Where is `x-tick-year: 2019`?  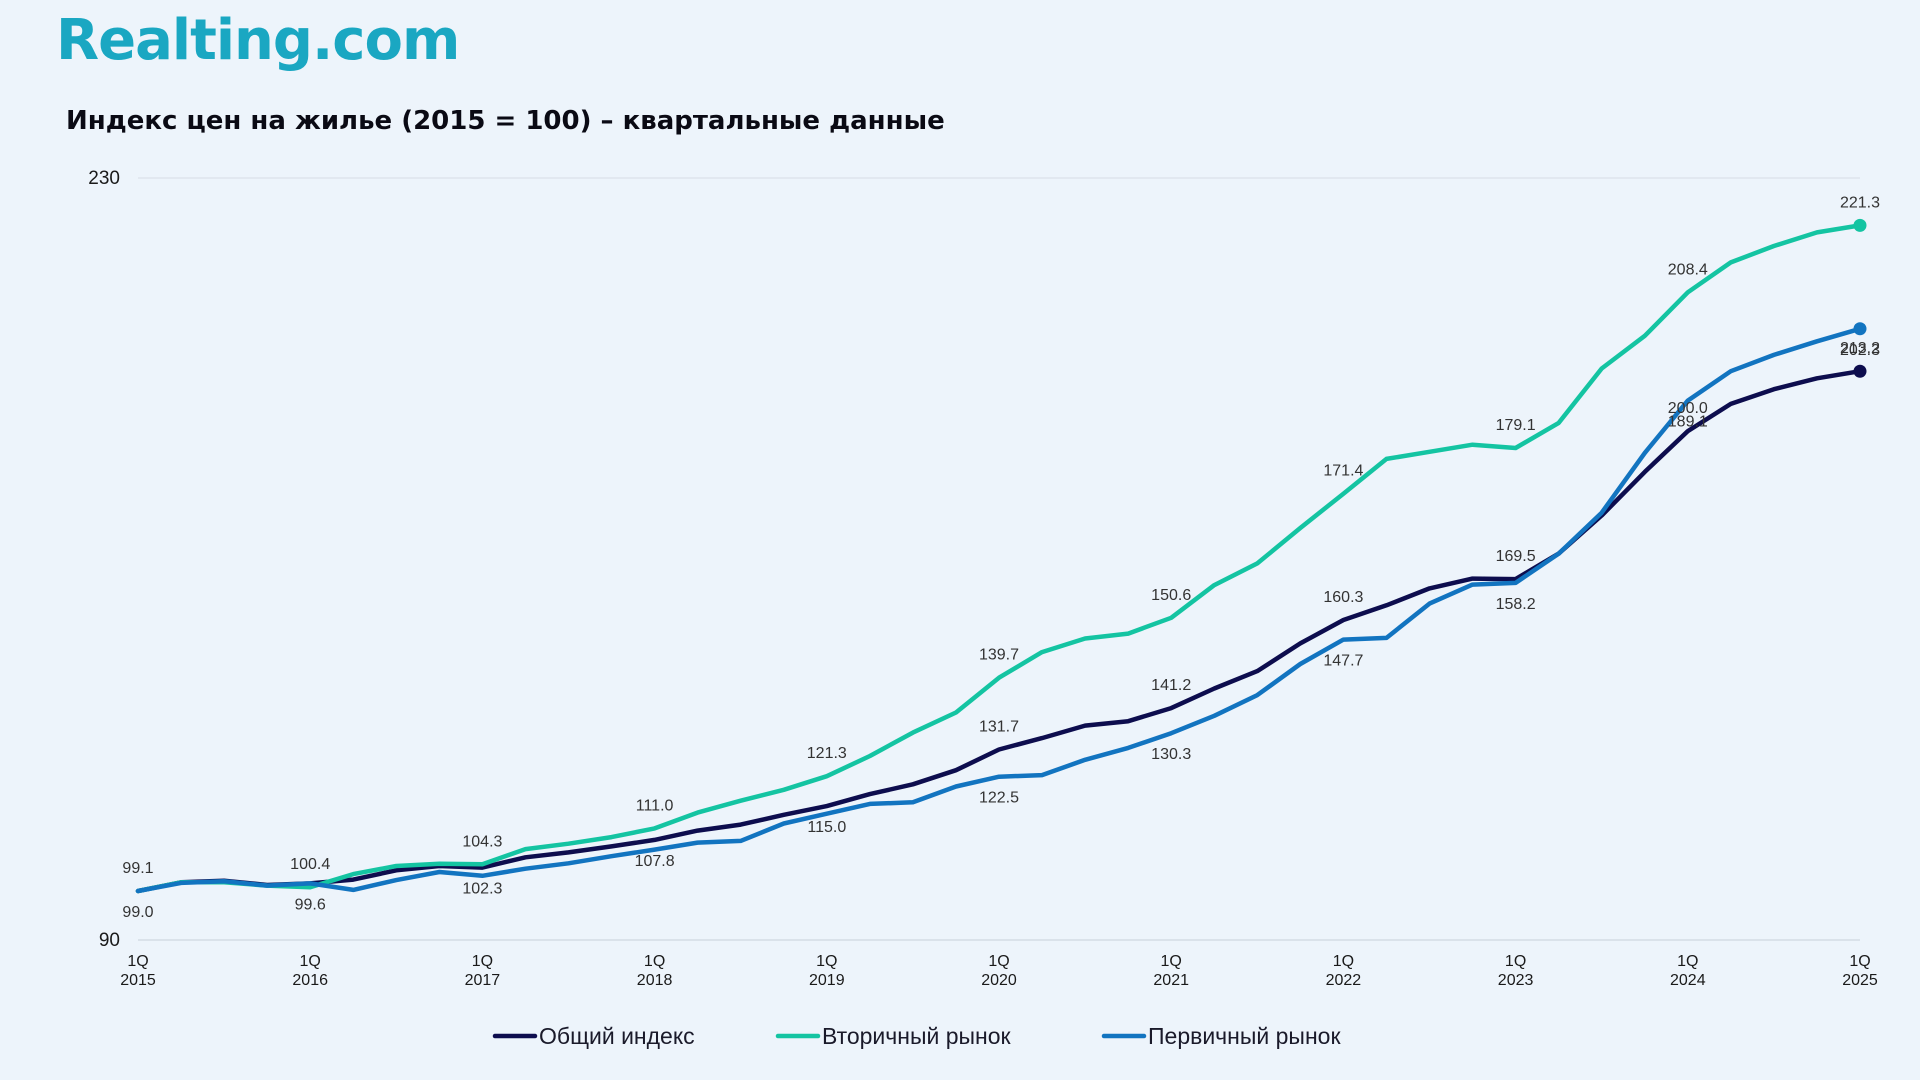
x-tick-year: 2019 is located at coordinates (827, 980).